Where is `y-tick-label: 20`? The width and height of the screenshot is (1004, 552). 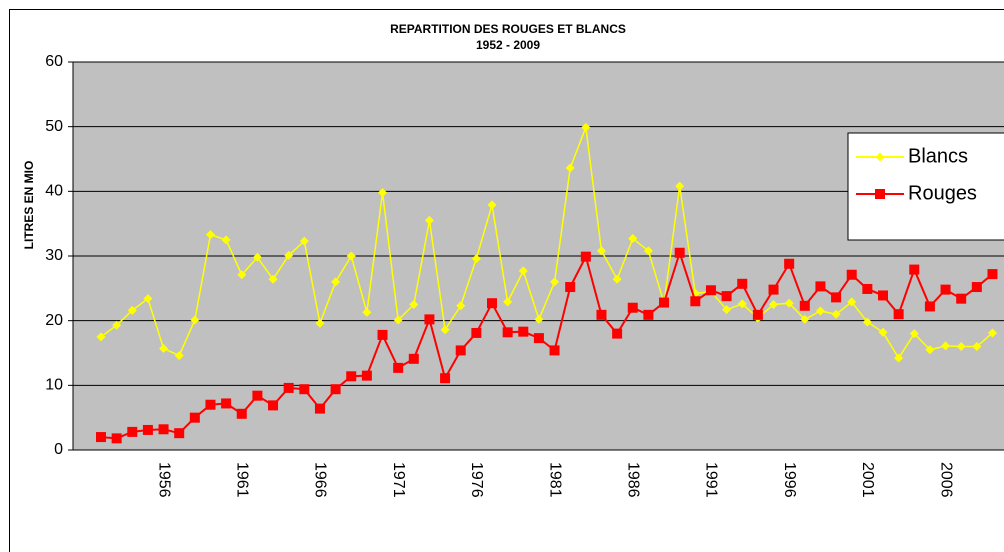
y-tick-label: 20 is located at coordinates (54, 320).